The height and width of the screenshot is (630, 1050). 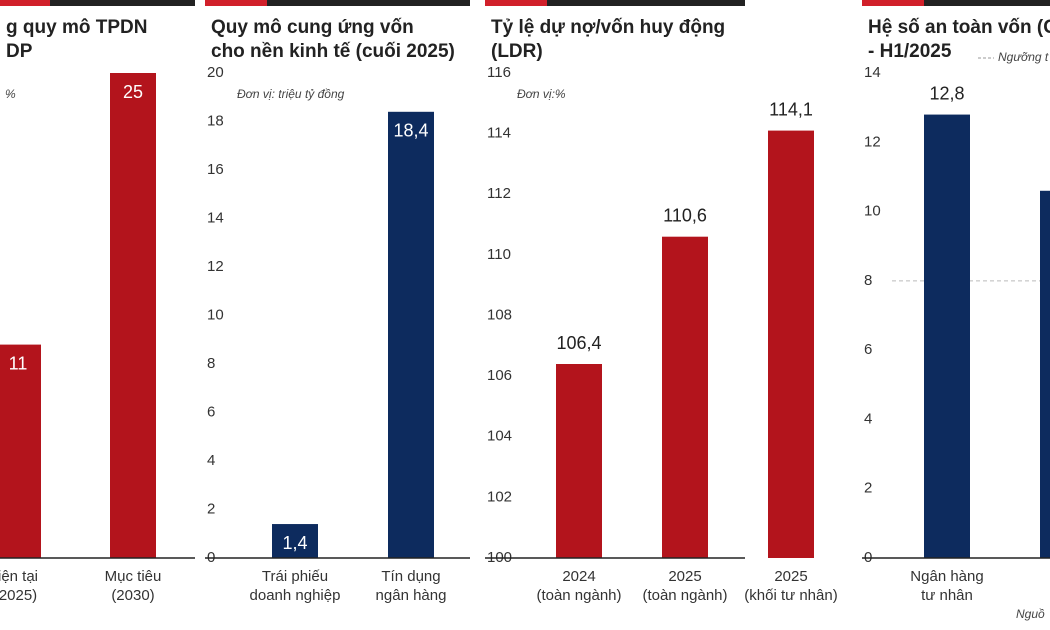 What do you see at coordinates (499, 375) in the screenshot?
I see `y-tick-label: 106` at bounding box center [499, 375].